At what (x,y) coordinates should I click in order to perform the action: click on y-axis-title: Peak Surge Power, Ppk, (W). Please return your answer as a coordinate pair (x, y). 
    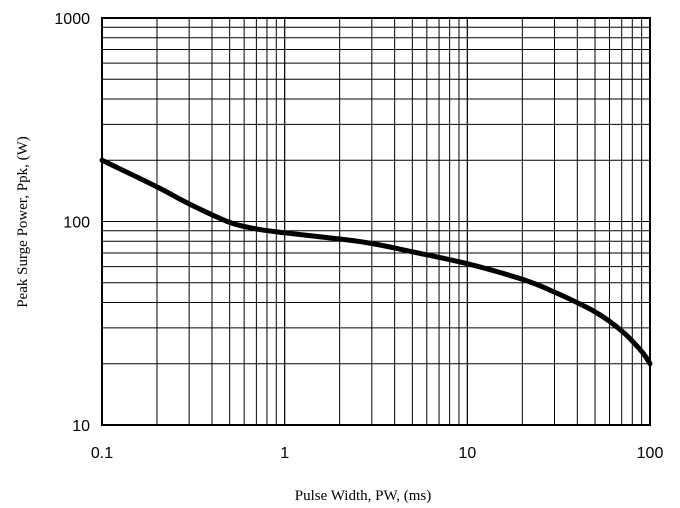
    Looking at the image, I should click on (23, 222).